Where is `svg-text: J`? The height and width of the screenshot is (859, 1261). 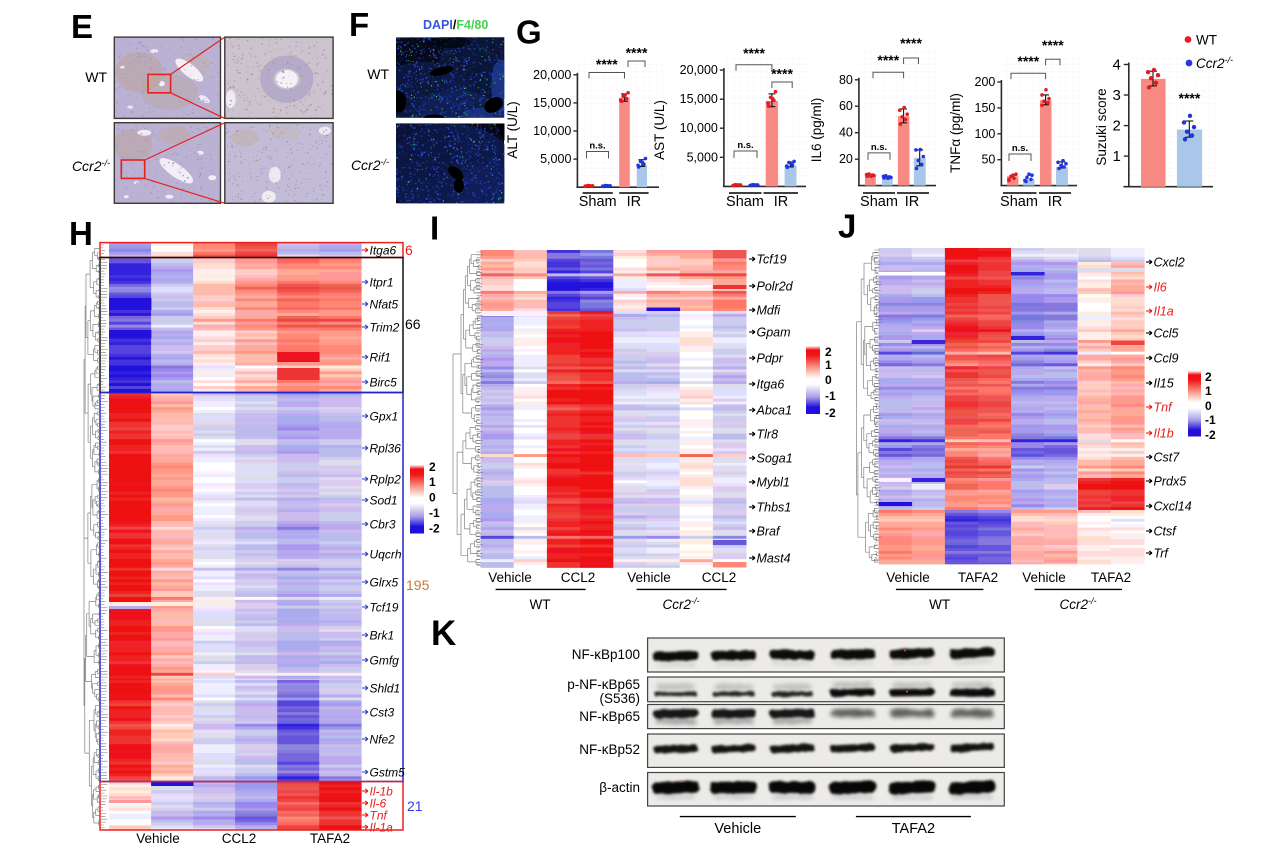
svg-text: J is located at coordinates (847, 226).